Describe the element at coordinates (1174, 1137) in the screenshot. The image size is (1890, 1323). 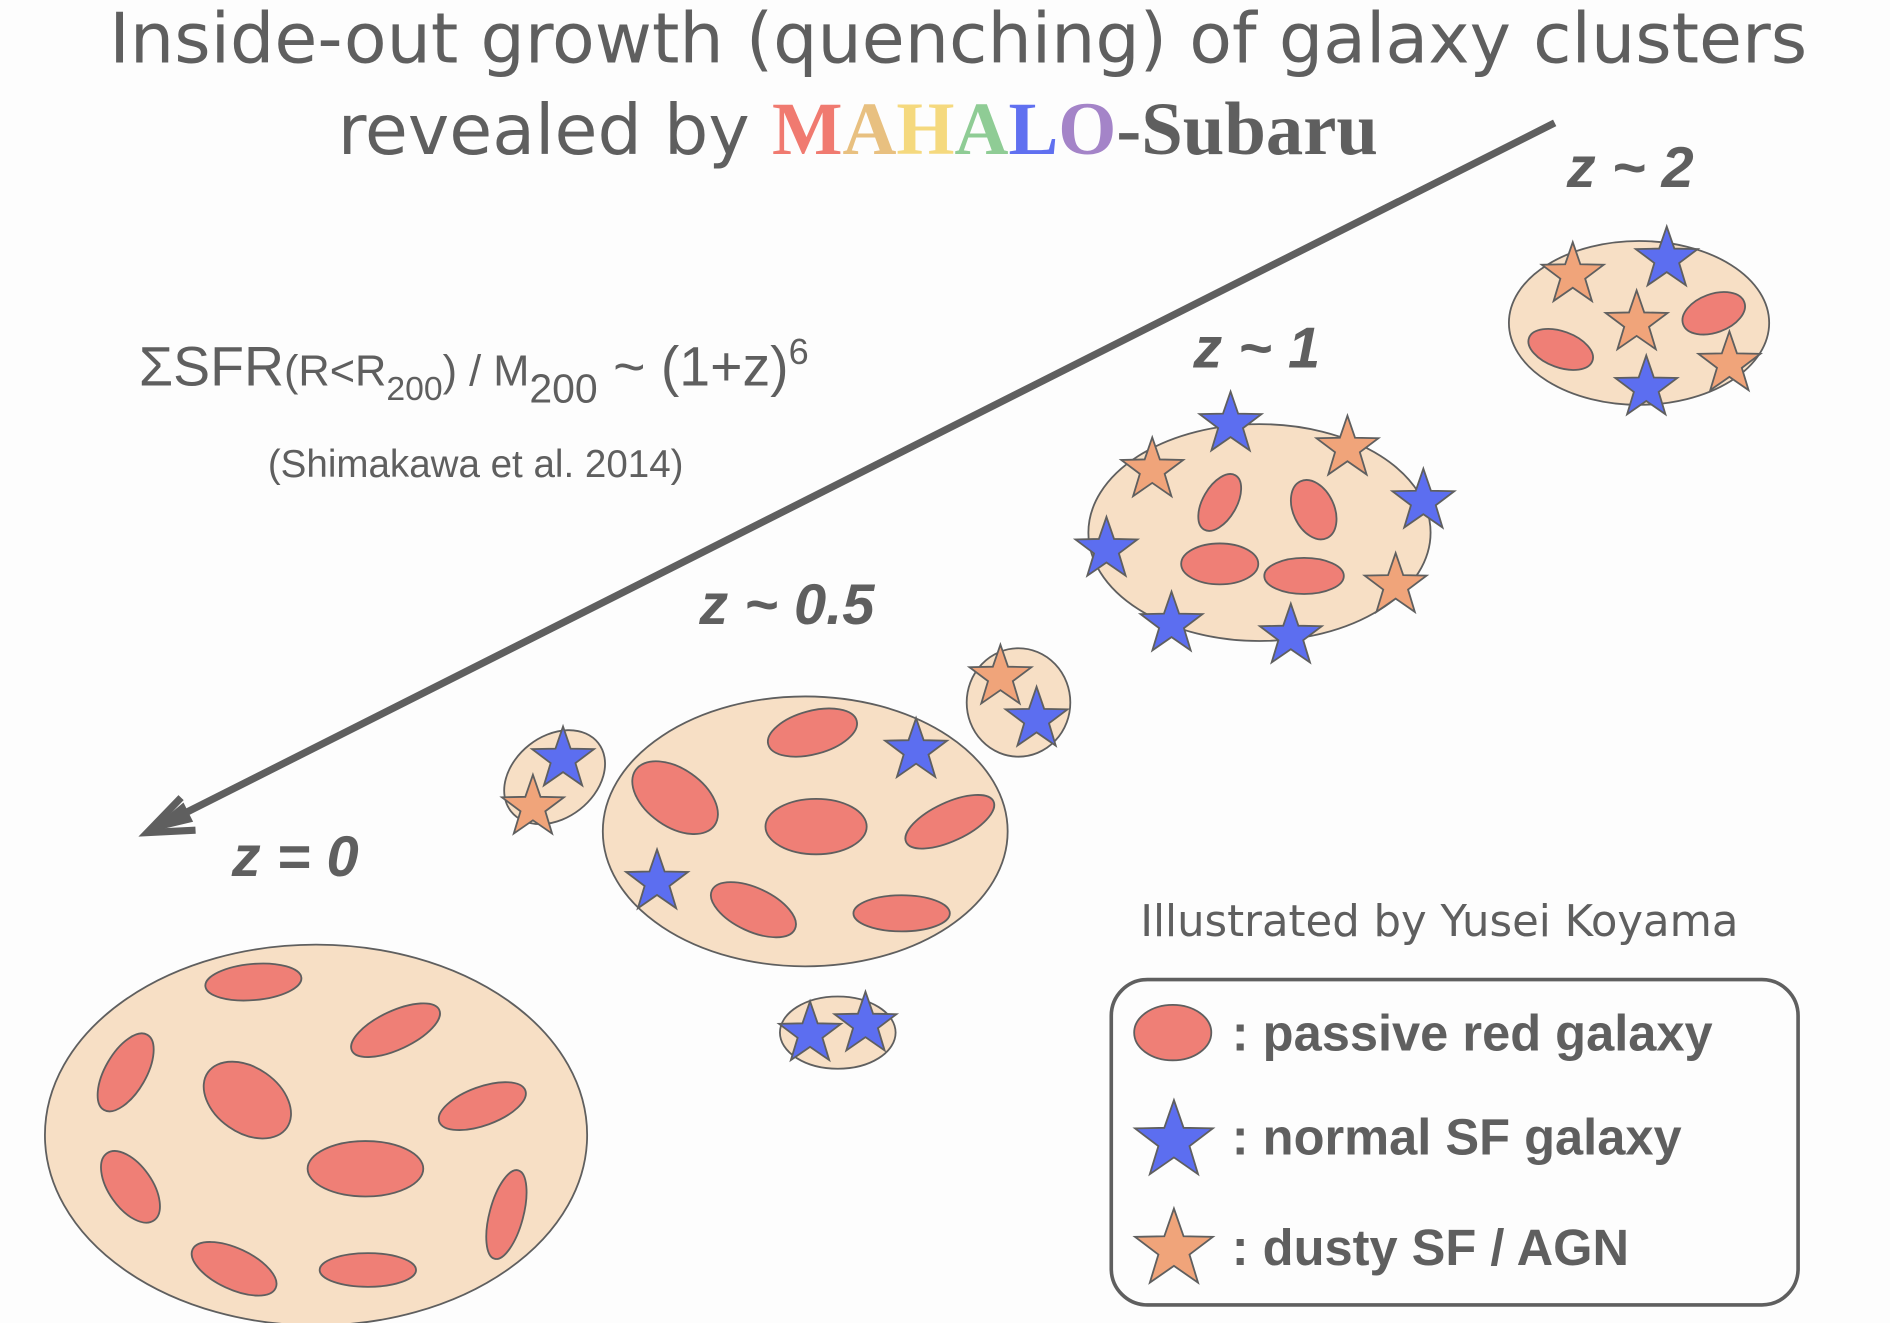
I see `legend-normal-sf-star-icon` at that location.